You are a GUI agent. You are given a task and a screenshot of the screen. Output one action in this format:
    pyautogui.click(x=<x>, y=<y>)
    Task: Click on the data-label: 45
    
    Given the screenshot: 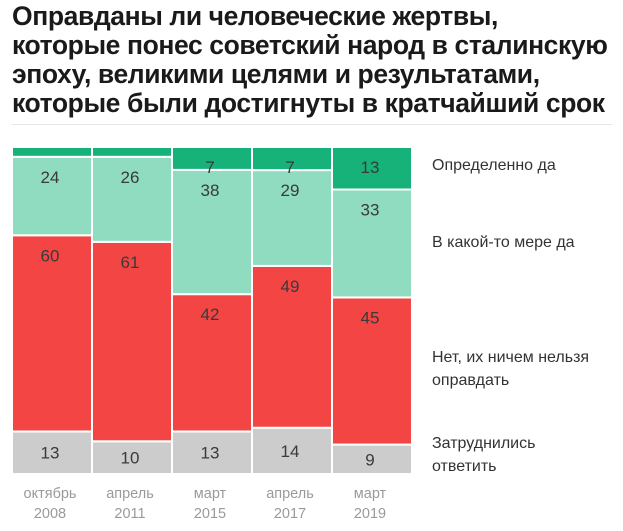 What is the action you would take?
    pyautogui.click(x=370, y=317)
    